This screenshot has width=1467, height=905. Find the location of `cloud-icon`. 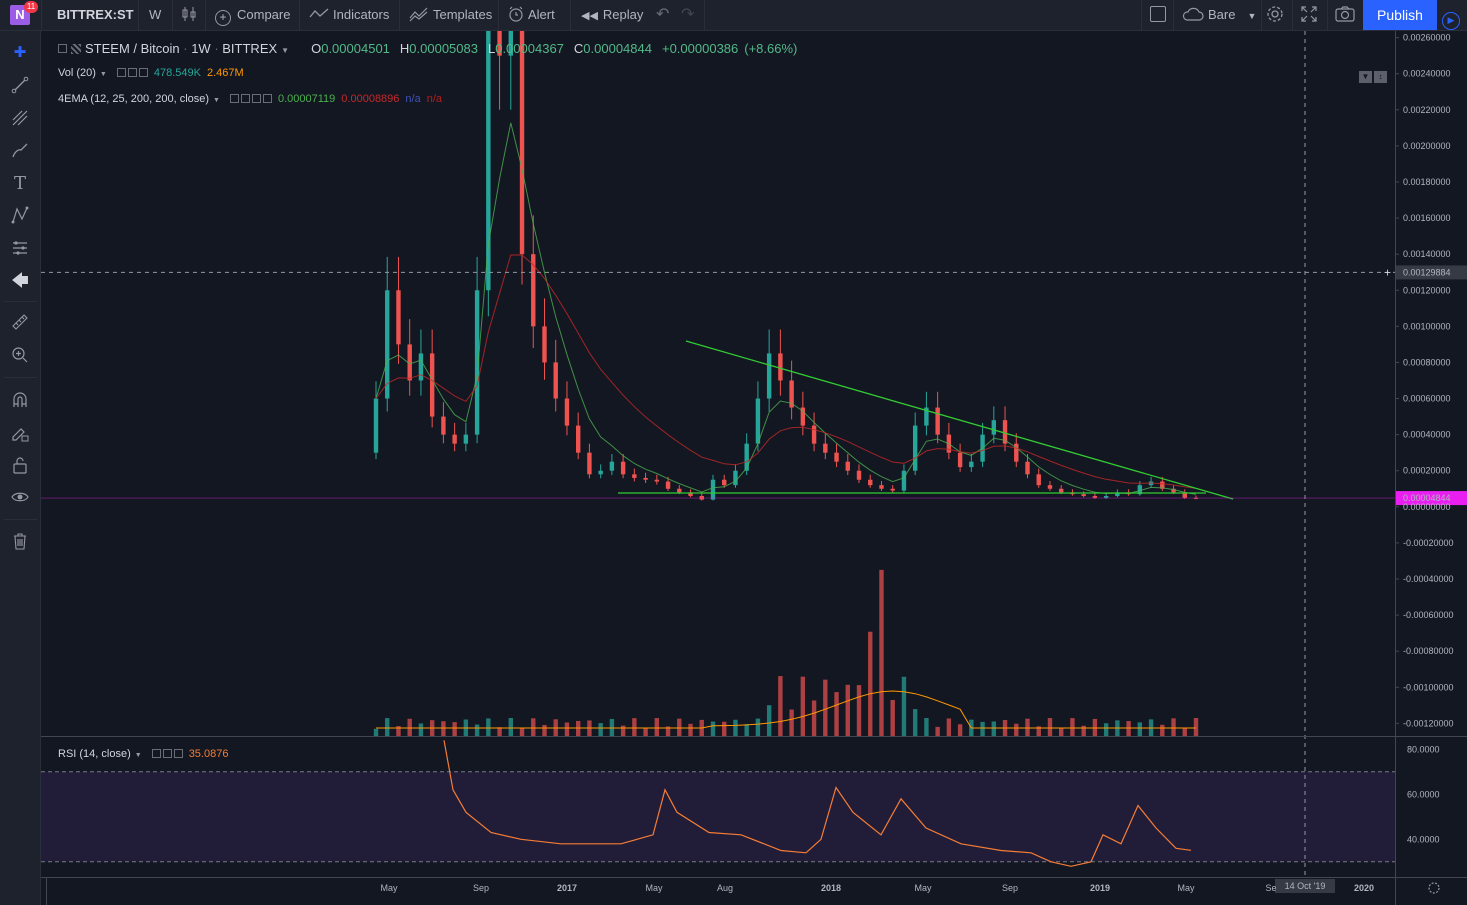

cloud-icon is located at coordinates (1193, 14).